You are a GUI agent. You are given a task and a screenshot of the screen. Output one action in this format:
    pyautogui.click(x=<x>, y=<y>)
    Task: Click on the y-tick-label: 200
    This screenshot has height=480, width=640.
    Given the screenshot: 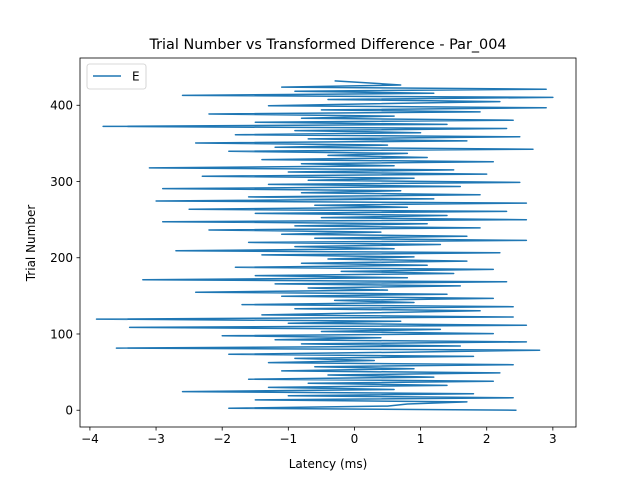 What is the action you would take?
    pyautogui.click(x=61, y=258)
    